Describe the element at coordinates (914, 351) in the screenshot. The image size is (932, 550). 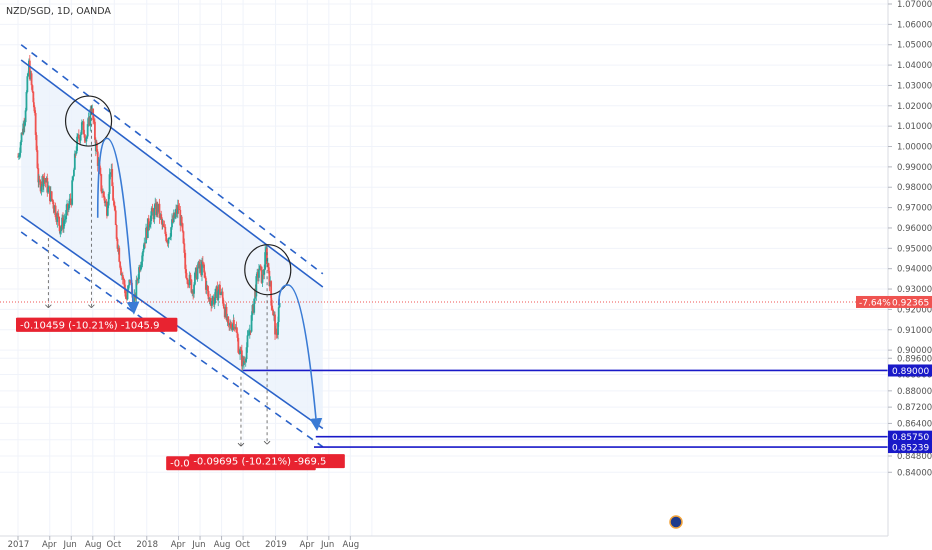
I see `price-tick-label: 0.90000` at that location.